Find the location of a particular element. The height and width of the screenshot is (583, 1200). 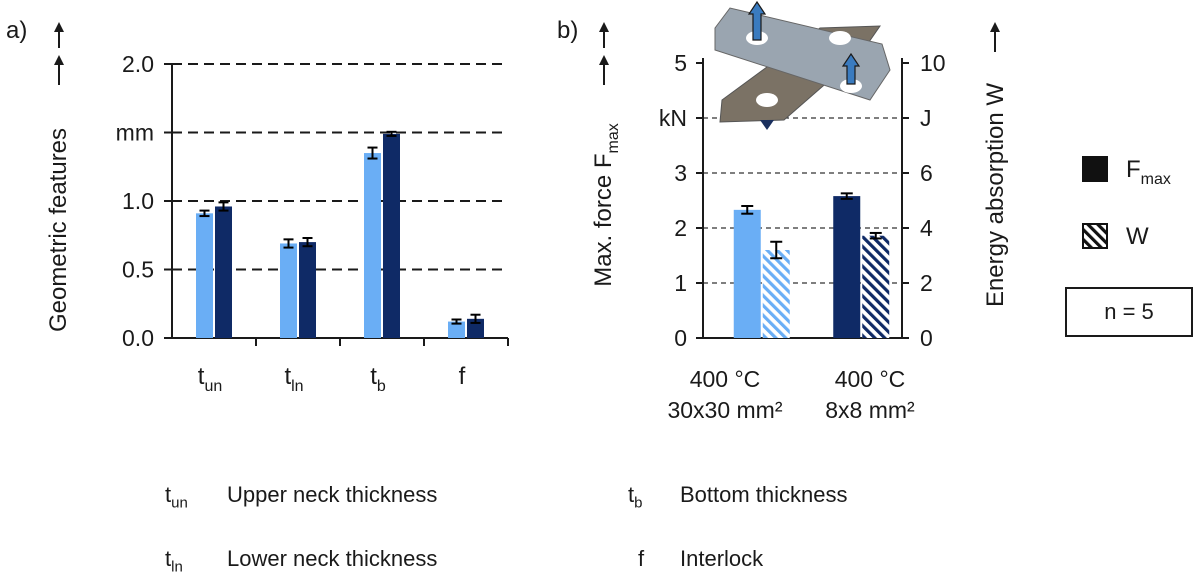

y-left-axis-title: Max. force Fmax is located at coordinates (606, 205).